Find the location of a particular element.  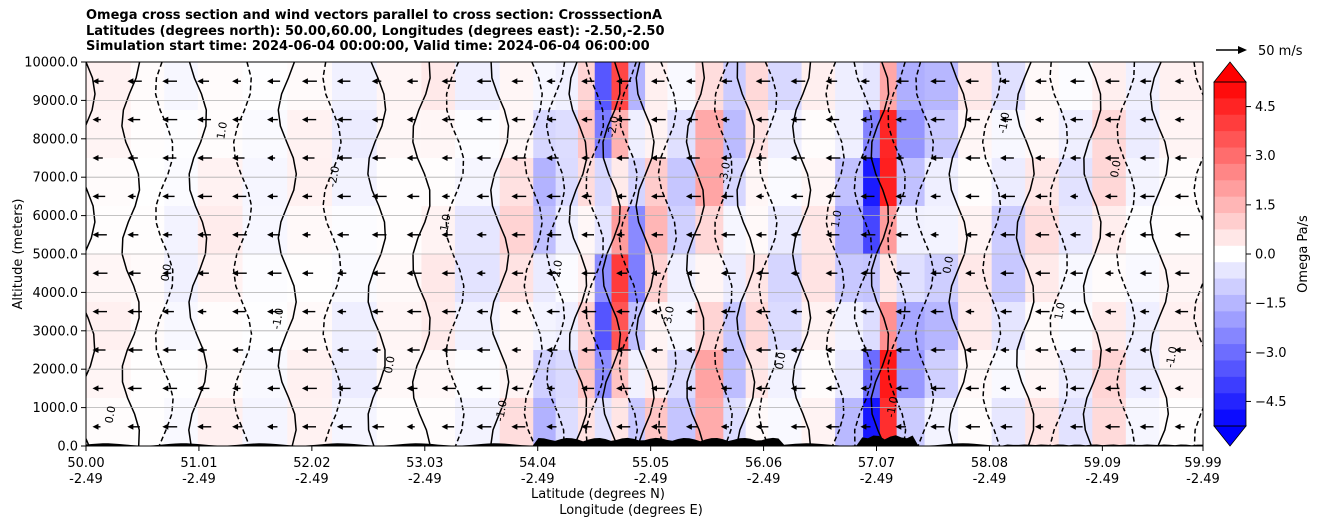

y-tick-label: 7000.0 is located at coordinates (56, 178).